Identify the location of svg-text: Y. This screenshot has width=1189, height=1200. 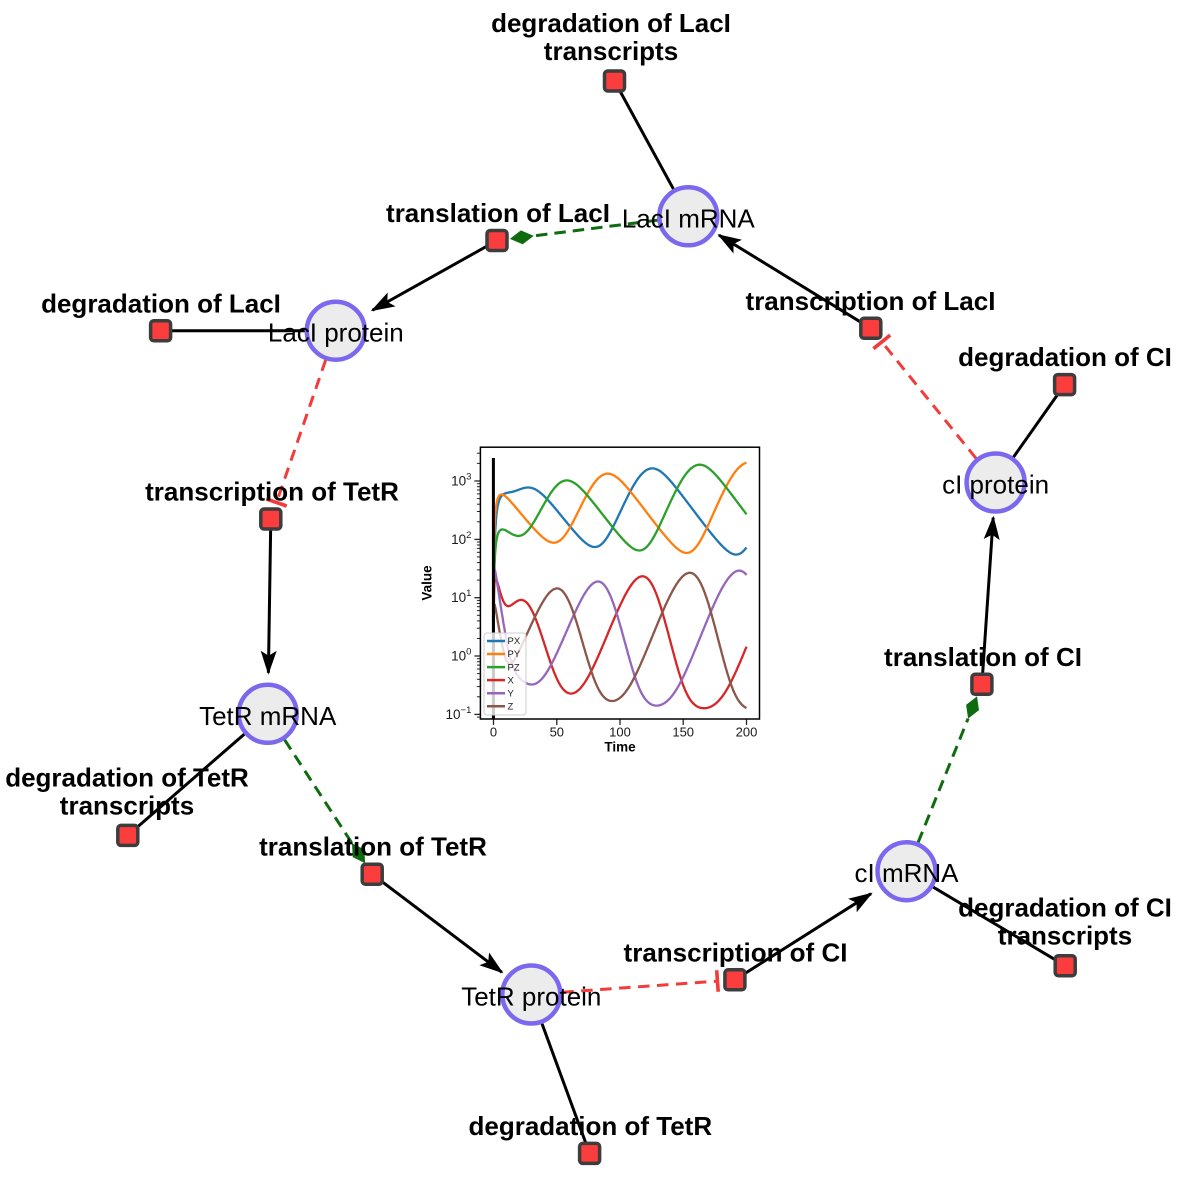
(511, 693).